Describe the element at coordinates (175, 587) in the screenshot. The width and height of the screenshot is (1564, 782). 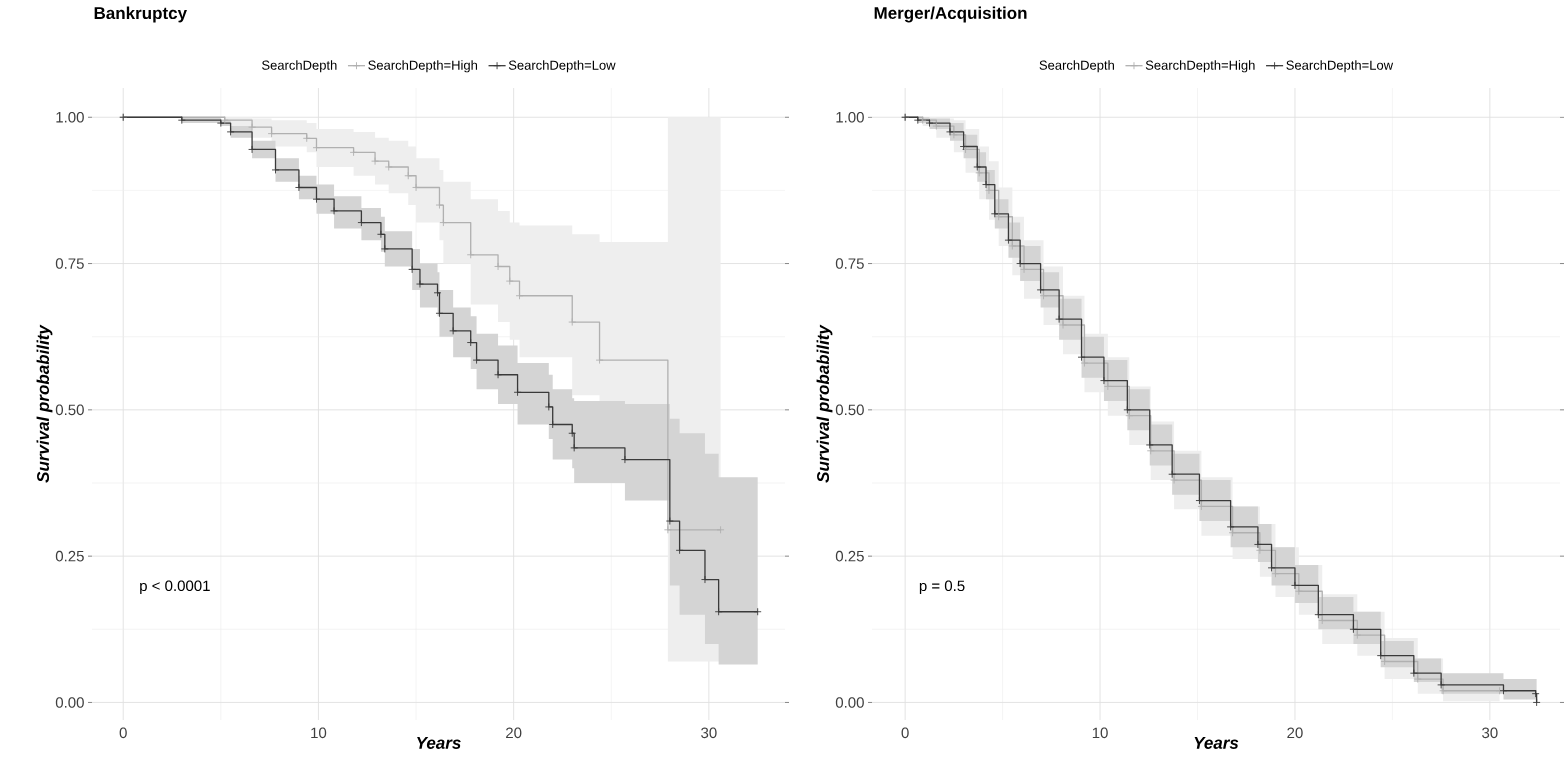
I see `annotation: p < 0.0001` at that location.